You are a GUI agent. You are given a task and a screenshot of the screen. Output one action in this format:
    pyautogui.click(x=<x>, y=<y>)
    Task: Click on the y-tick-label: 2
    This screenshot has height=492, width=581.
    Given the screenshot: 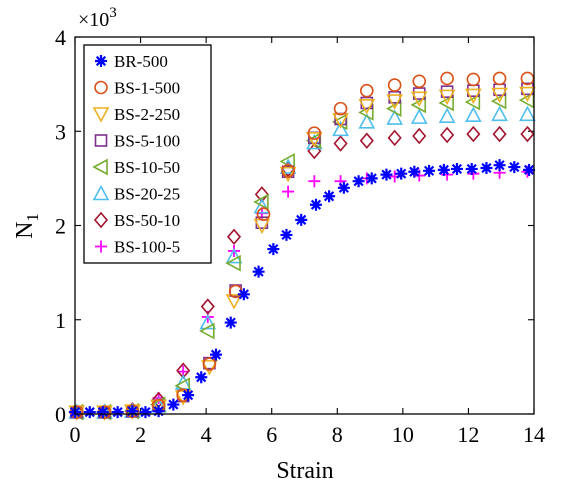 What is the action you would take?
    pyautogui.click(x=60, y=226)
    